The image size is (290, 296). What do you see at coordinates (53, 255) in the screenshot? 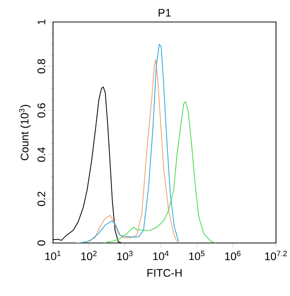
I see `x-tick-label: 10$^{1}$` at bounding box center [53, 255].